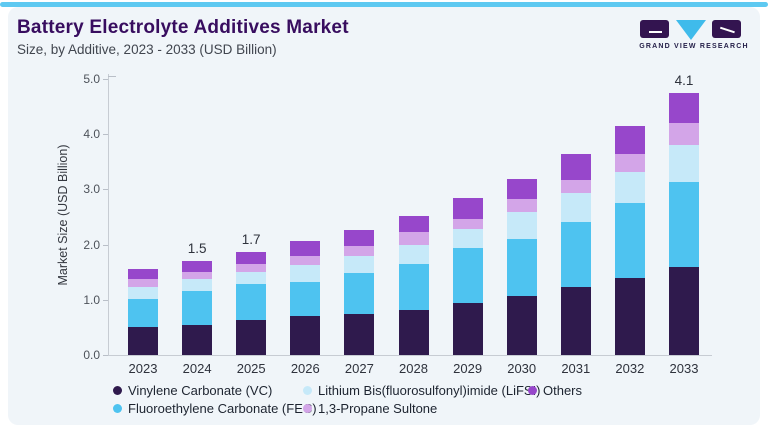 The width and height of the screenshot is (768, 432). I want to click on bar-segment-2033-s2, so click(684, 163).